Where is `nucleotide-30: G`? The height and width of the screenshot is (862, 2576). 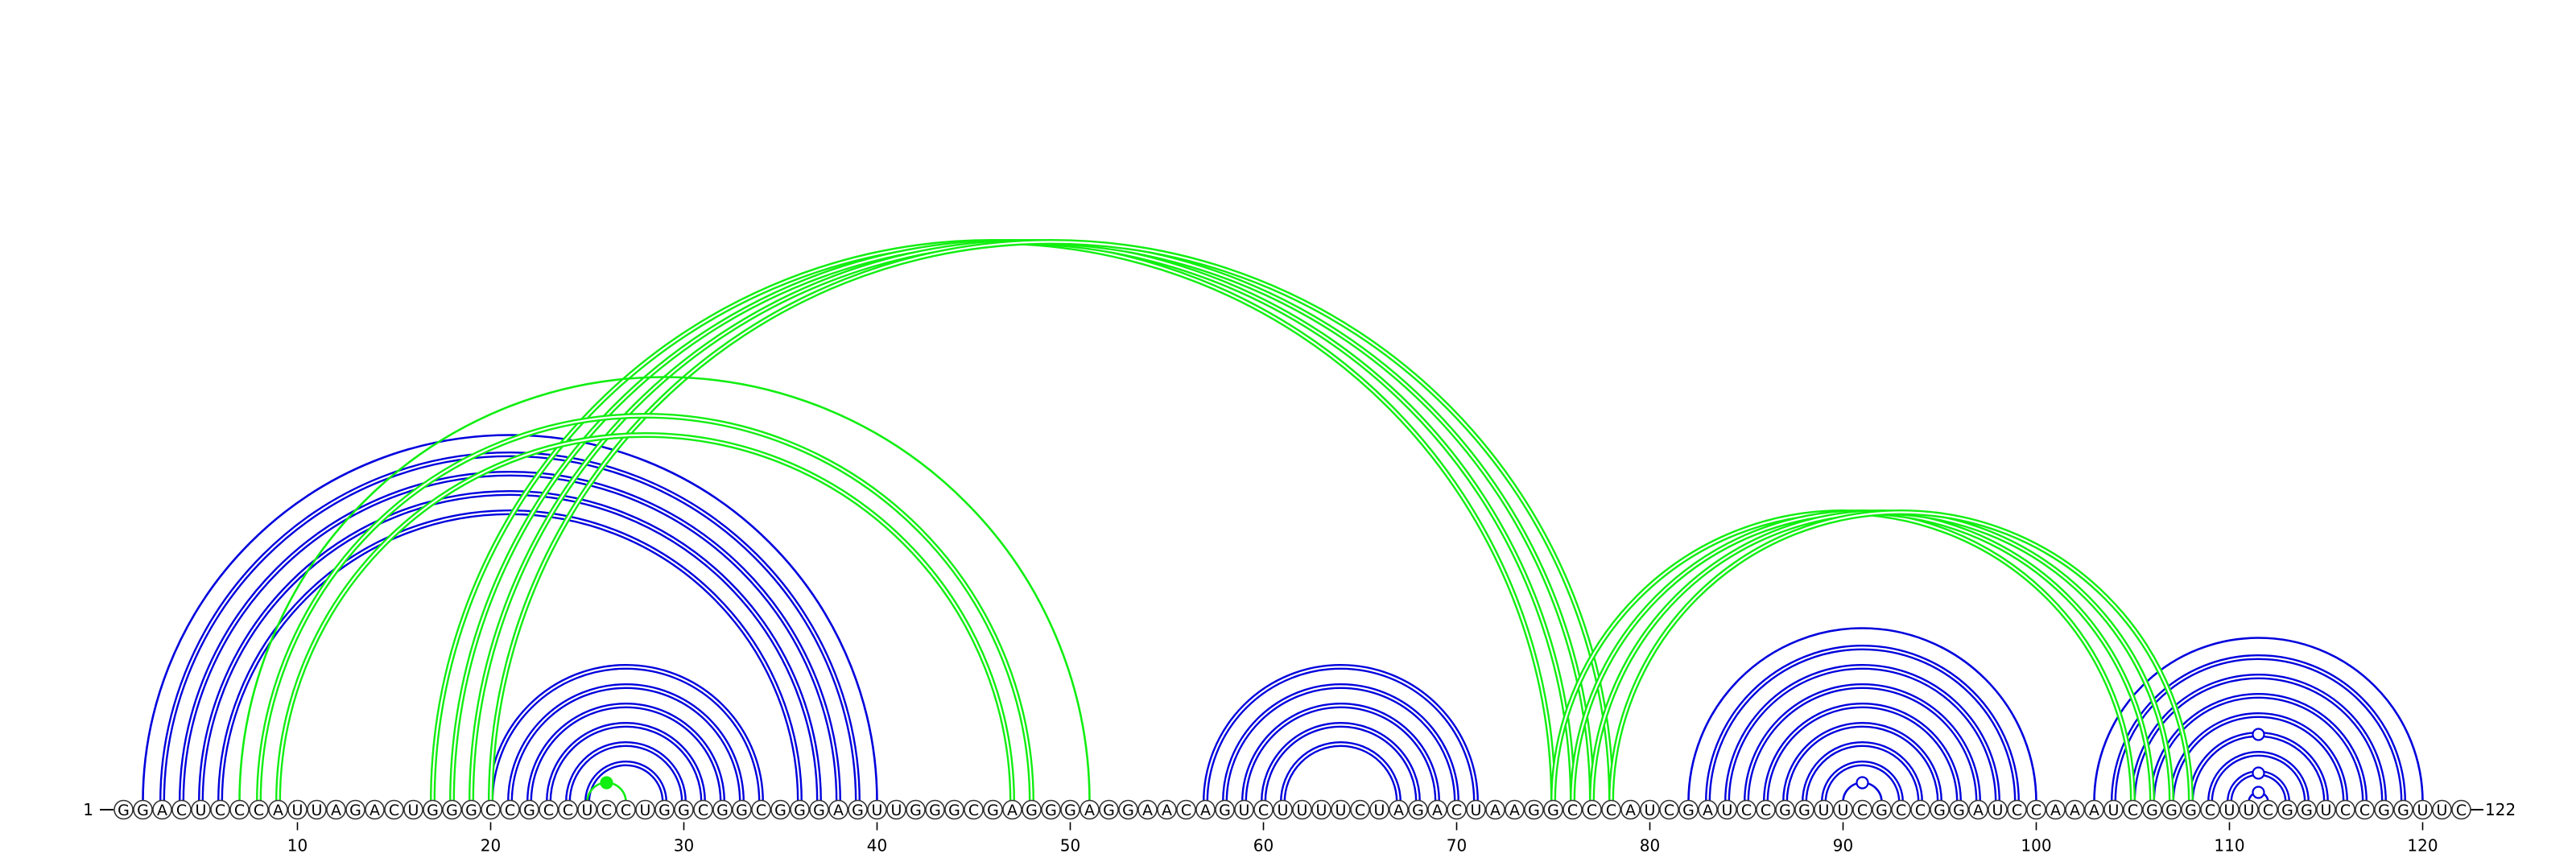
nucleotide-30: G is located at coordinates (684, 809).